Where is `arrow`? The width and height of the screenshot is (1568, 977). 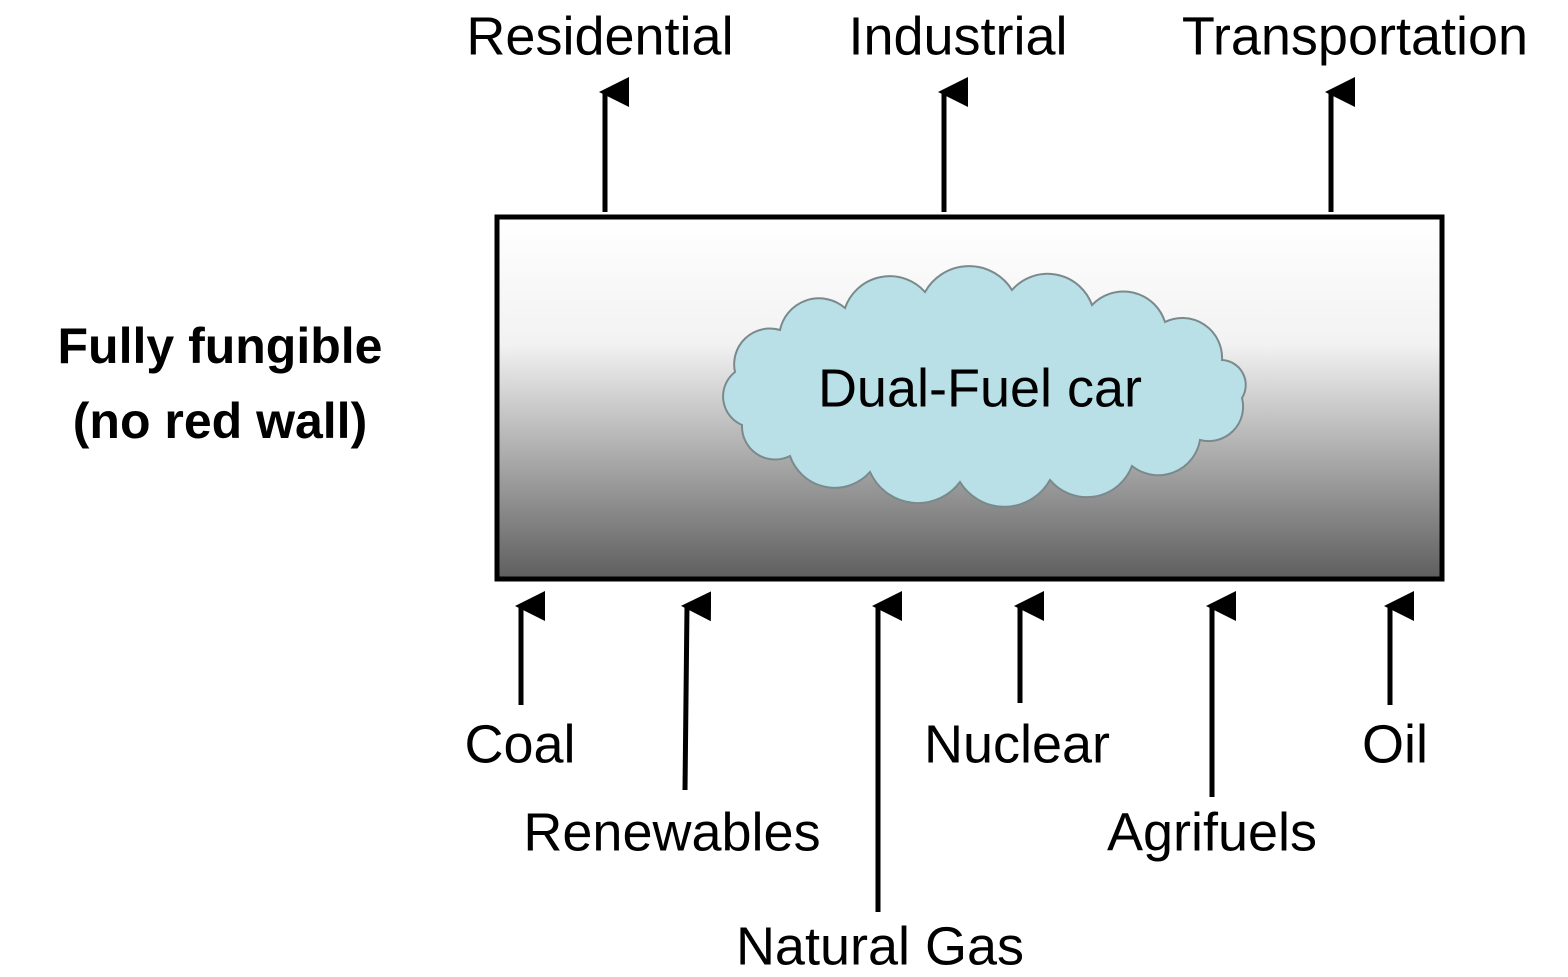 arrow is located at coordinates (696, 691).